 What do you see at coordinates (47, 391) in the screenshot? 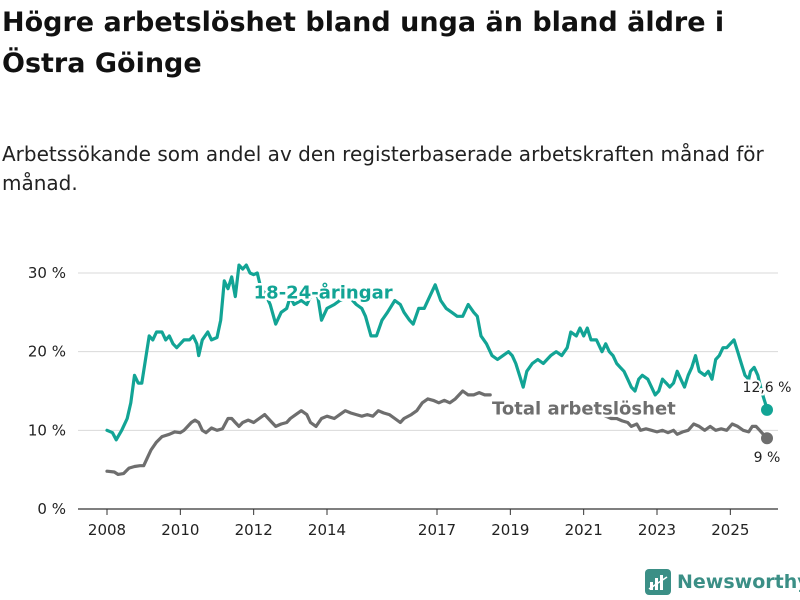
I see `y-axis-labels: 0 % 10 % 20 % 30 %` at bounding box center [47, 391].